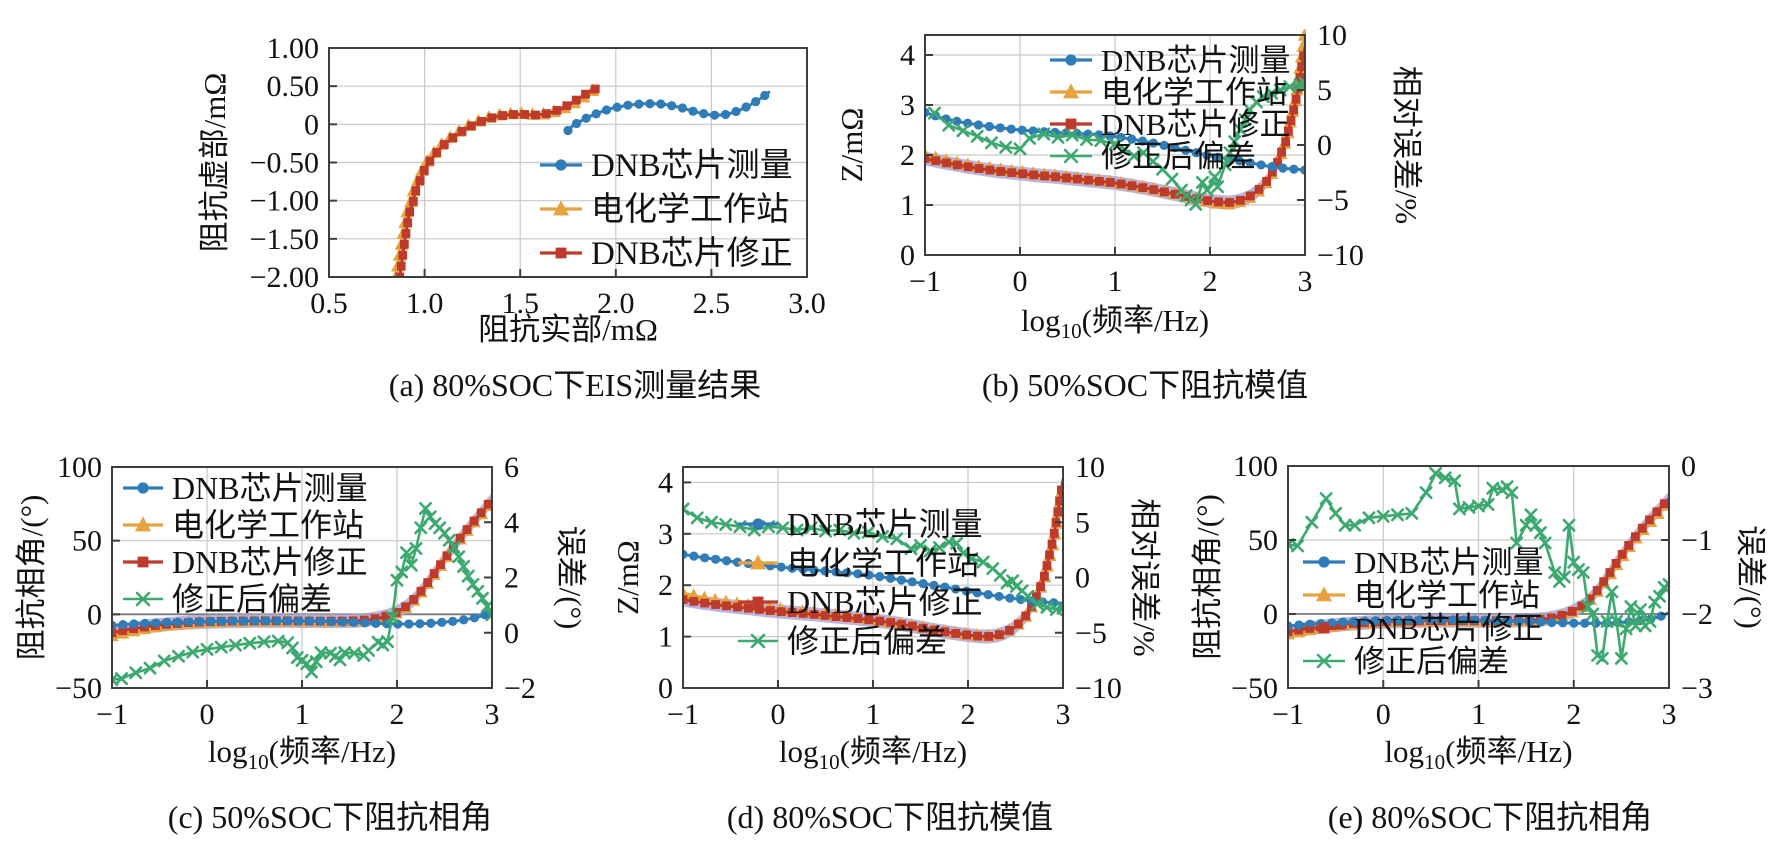 The width and height of the screenshot is (1779, 856). Describe the element at coordinates (284, 201) in the screenshot. I see `svg-text: −1.00` at that location.